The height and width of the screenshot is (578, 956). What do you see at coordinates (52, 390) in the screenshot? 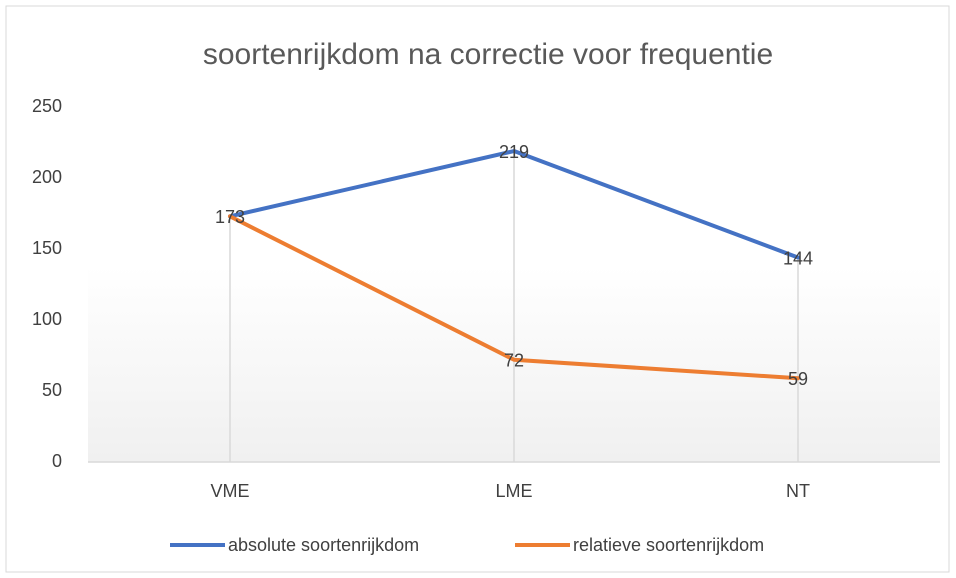
I see `y-tick-label: 50` at bounding box center [52, 390].